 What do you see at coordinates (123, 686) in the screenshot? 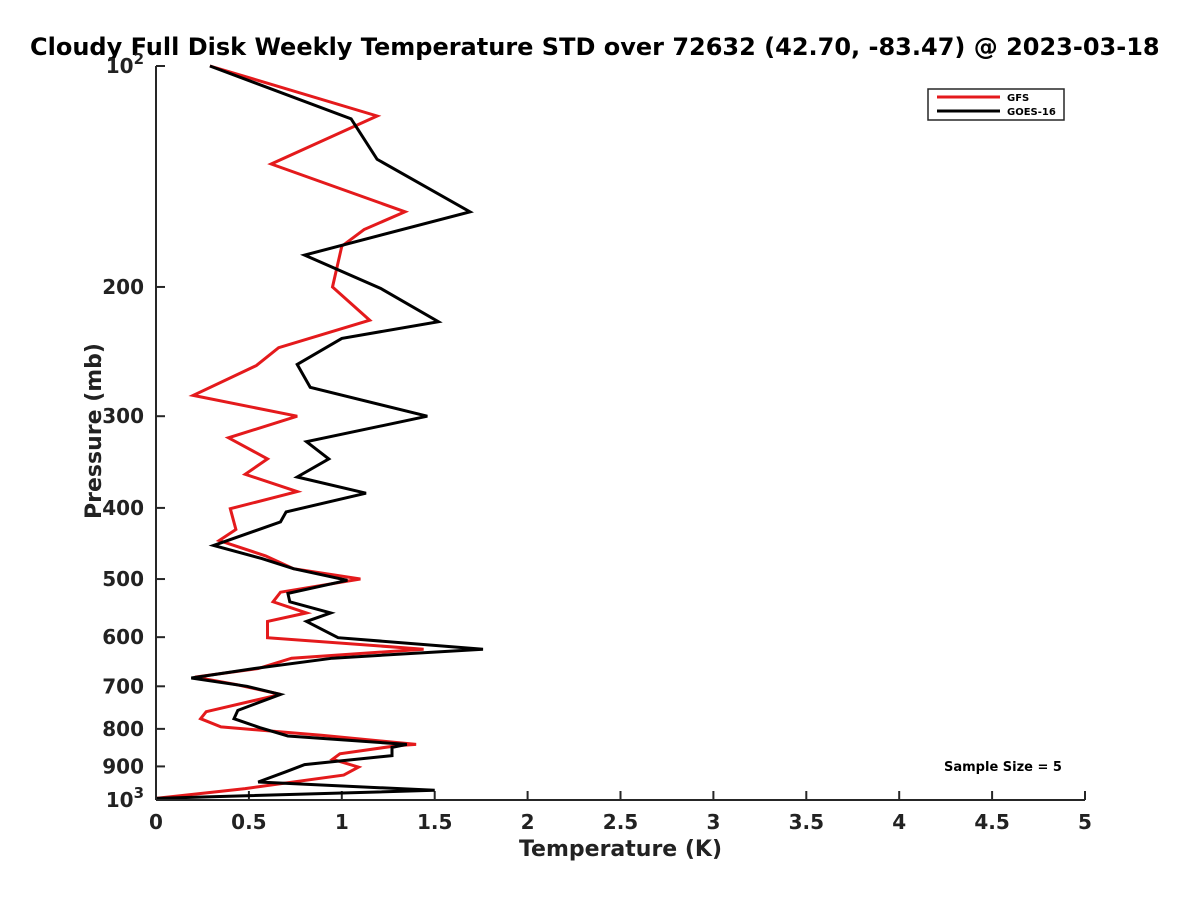
I see `y-tick-label: 700` at bounding box center [123, 686].